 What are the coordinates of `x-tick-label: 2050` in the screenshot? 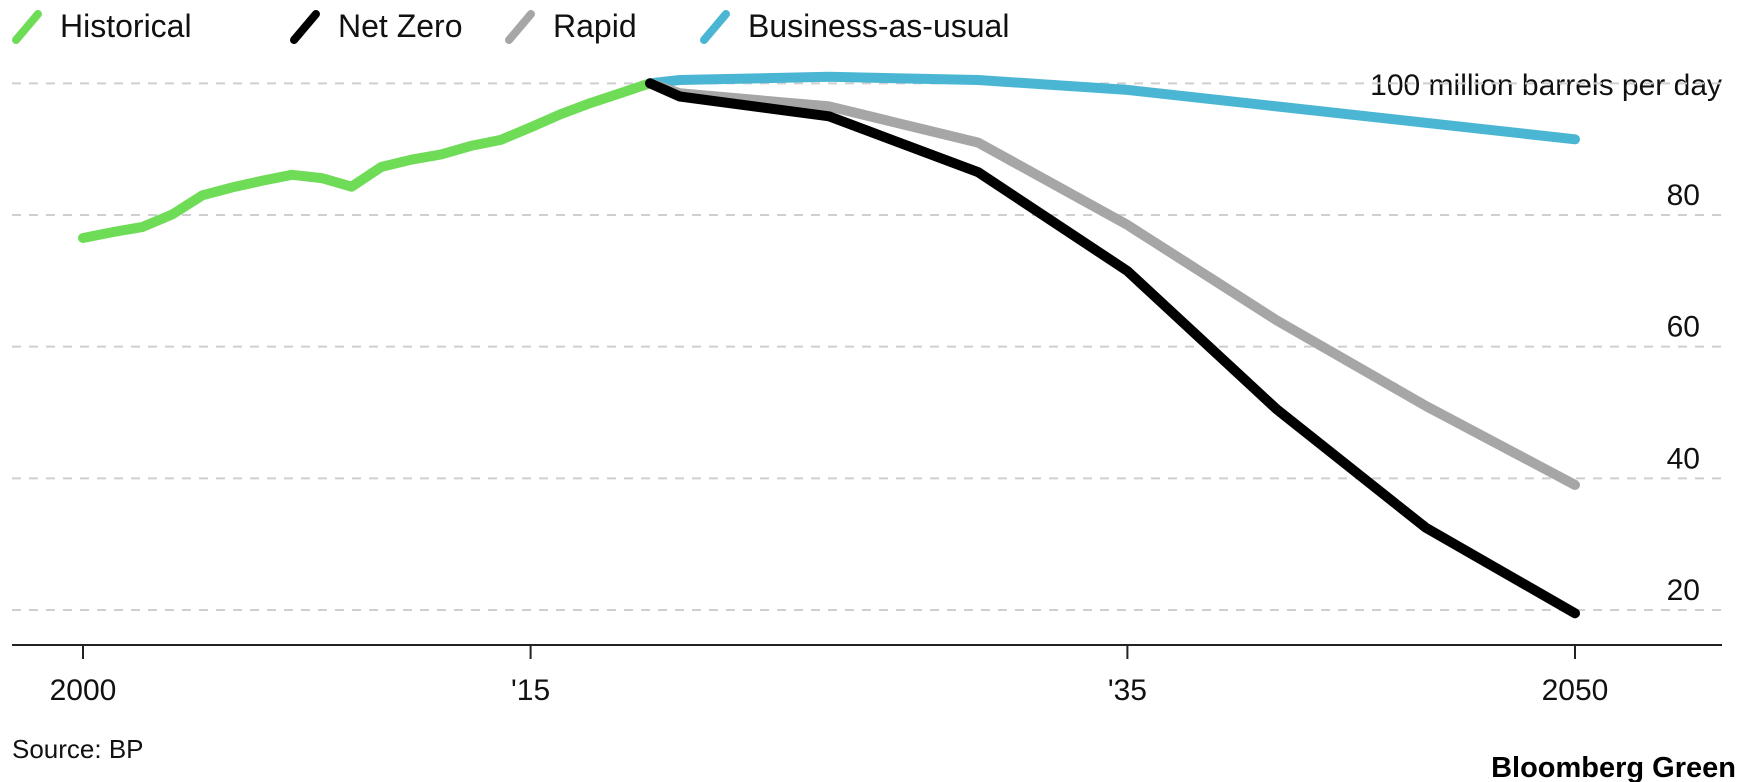 It's located at (1575, 690).